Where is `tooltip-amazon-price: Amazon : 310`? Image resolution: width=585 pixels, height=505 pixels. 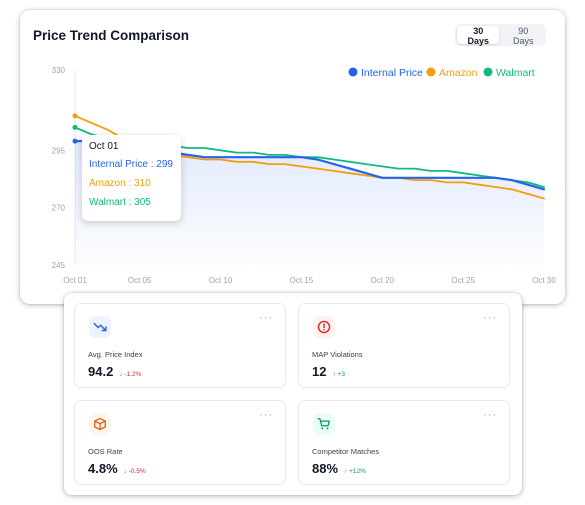
tooltip-amazon-price: Amazon : 310 is located at coordinates (120, 183).